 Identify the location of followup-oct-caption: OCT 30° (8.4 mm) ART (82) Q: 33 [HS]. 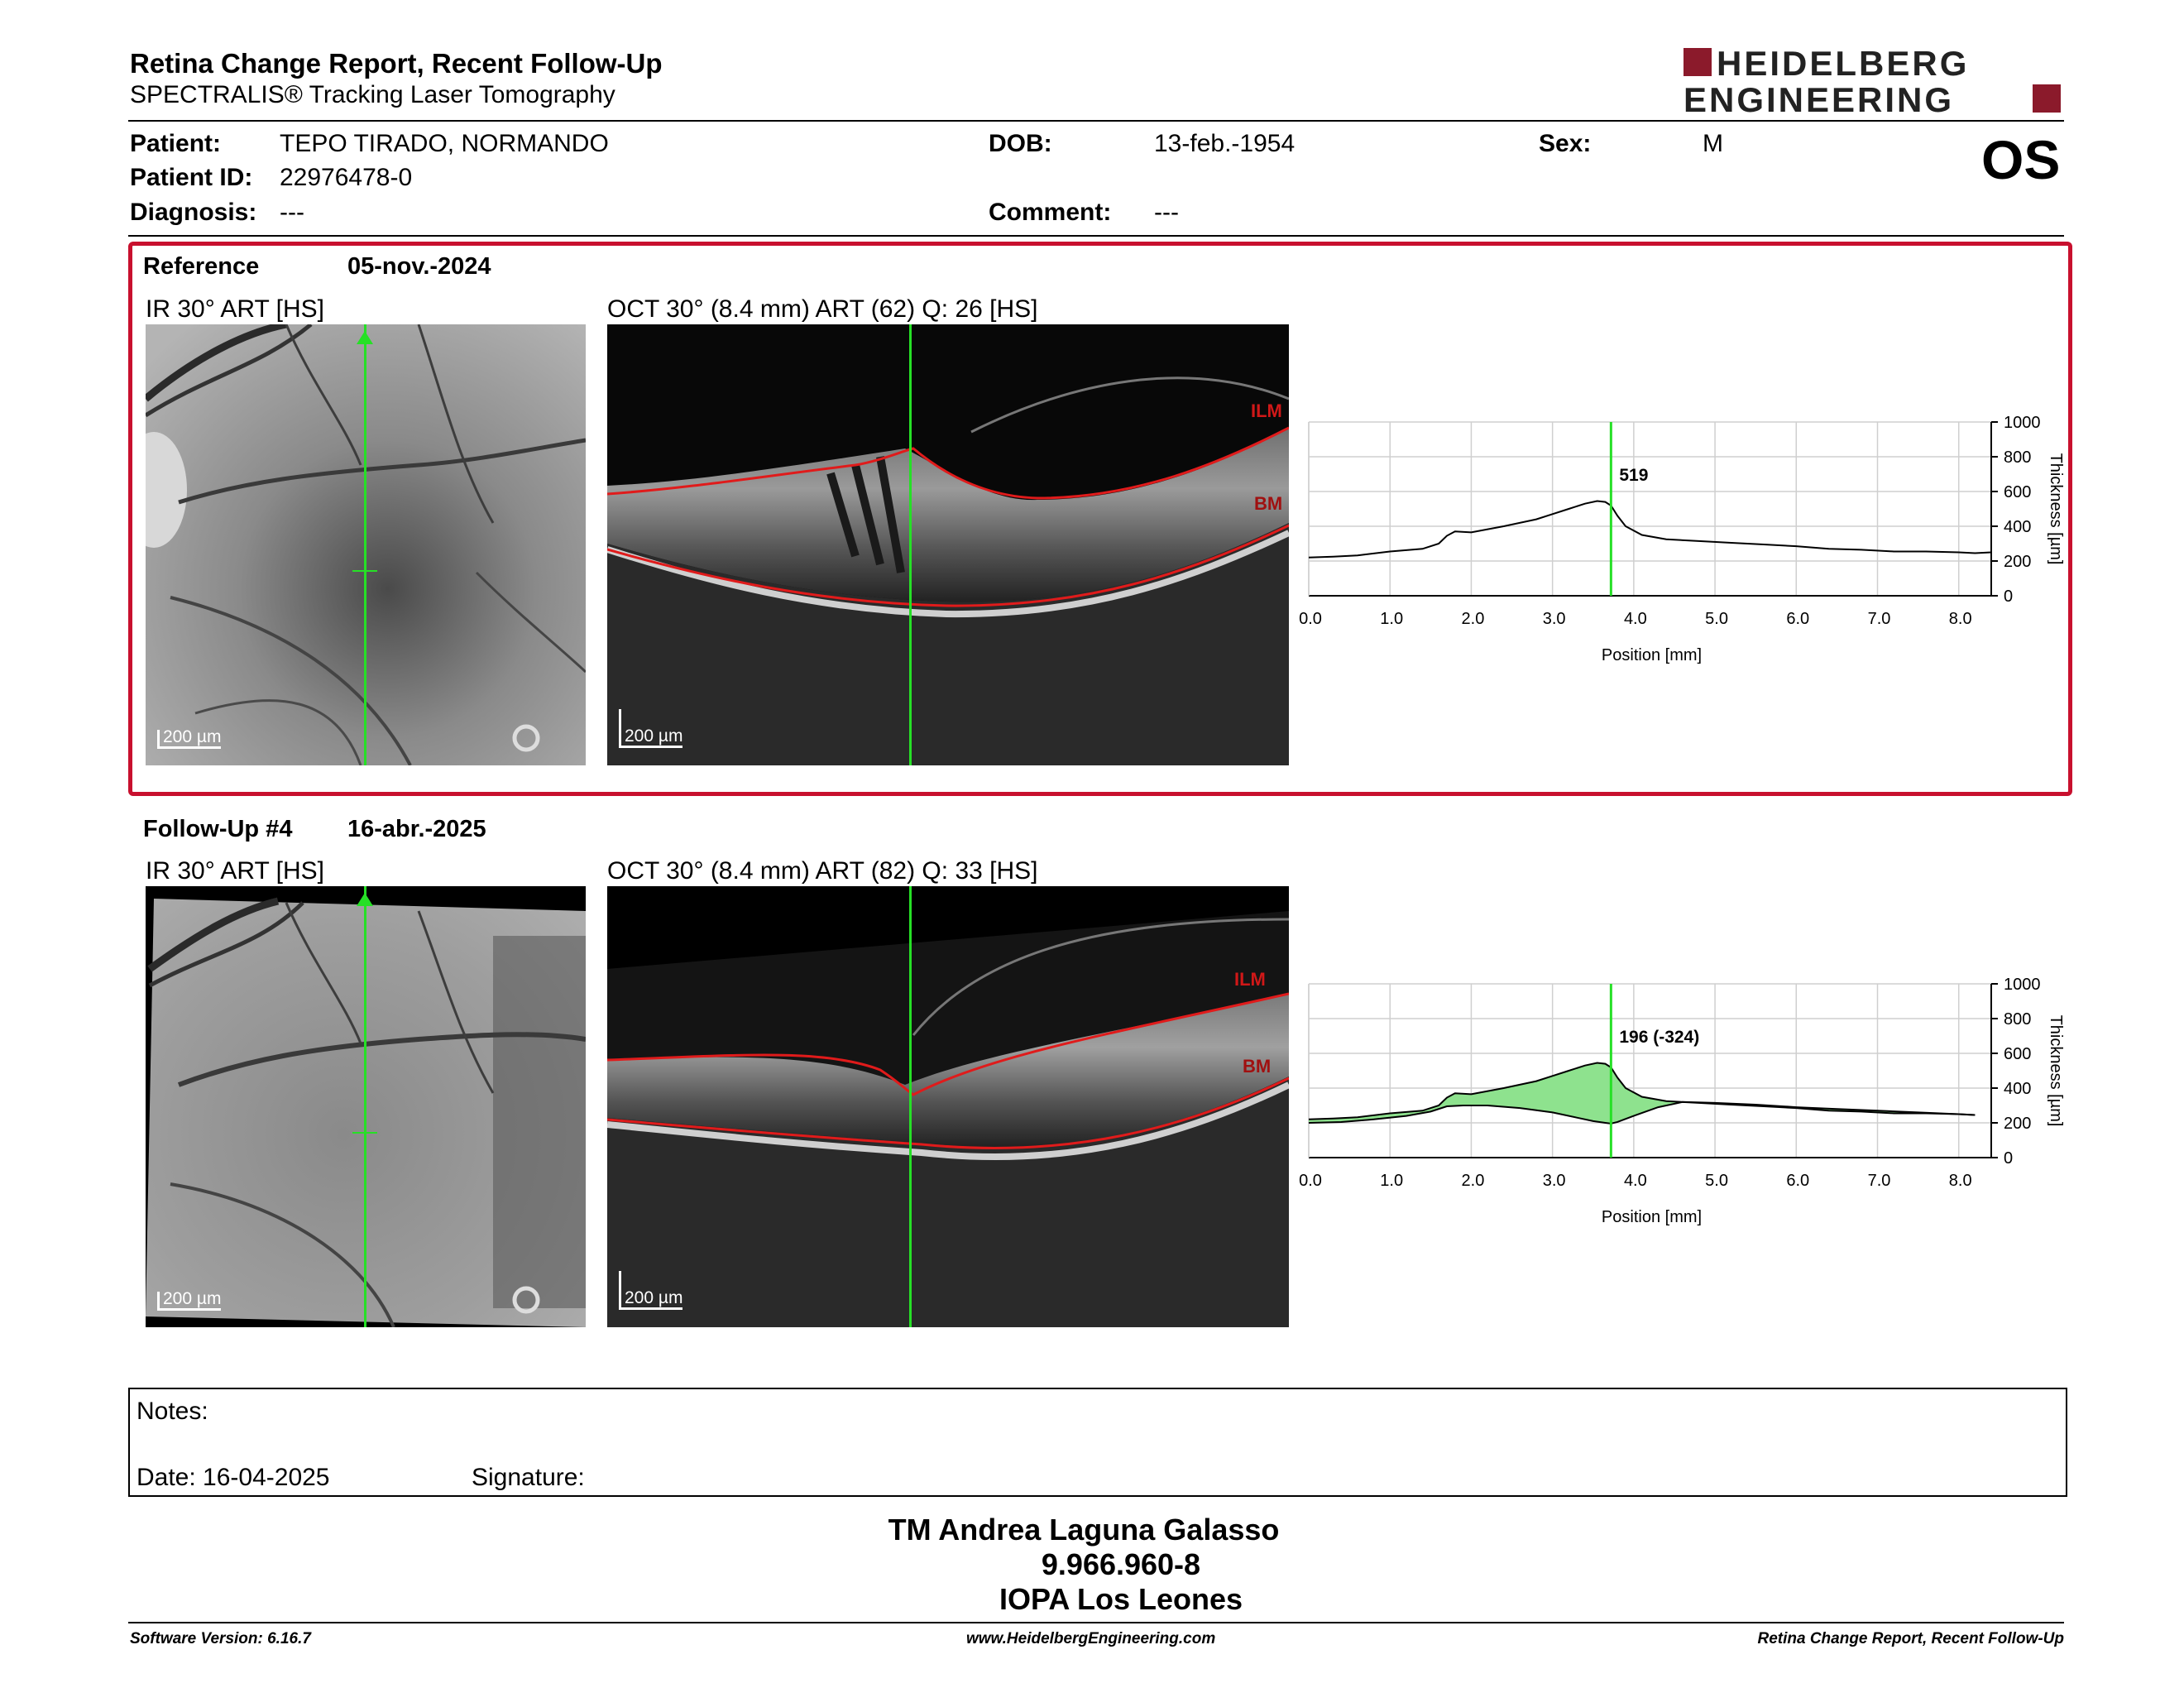
(822, 871).